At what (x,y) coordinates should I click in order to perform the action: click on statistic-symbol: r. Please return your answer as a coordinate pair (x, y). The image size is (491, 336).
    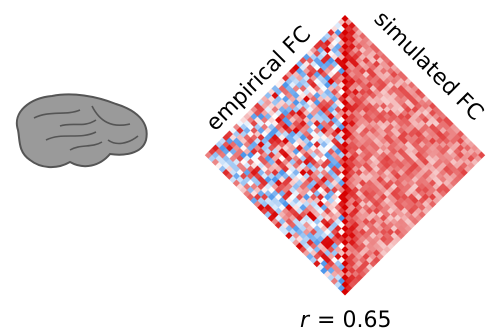
    Looking at the image, I should click on (305, 320).